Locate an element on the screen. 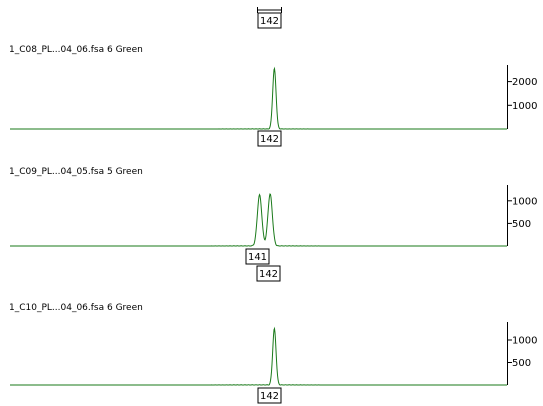  allele-label-3-0: 142 is located at coordinates (269, 395).